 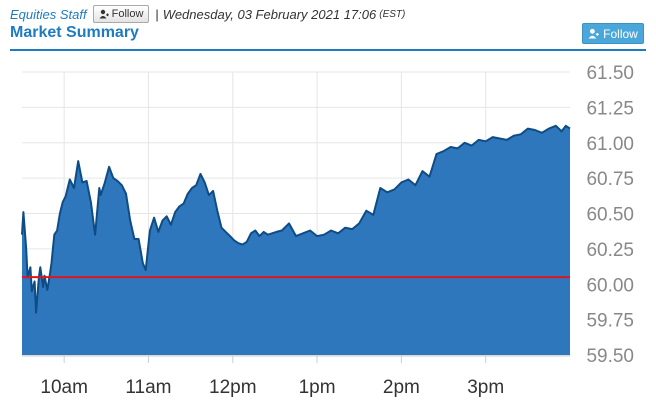 I want to click on follow-topic-button: Follow, so click(x=613, y=33).